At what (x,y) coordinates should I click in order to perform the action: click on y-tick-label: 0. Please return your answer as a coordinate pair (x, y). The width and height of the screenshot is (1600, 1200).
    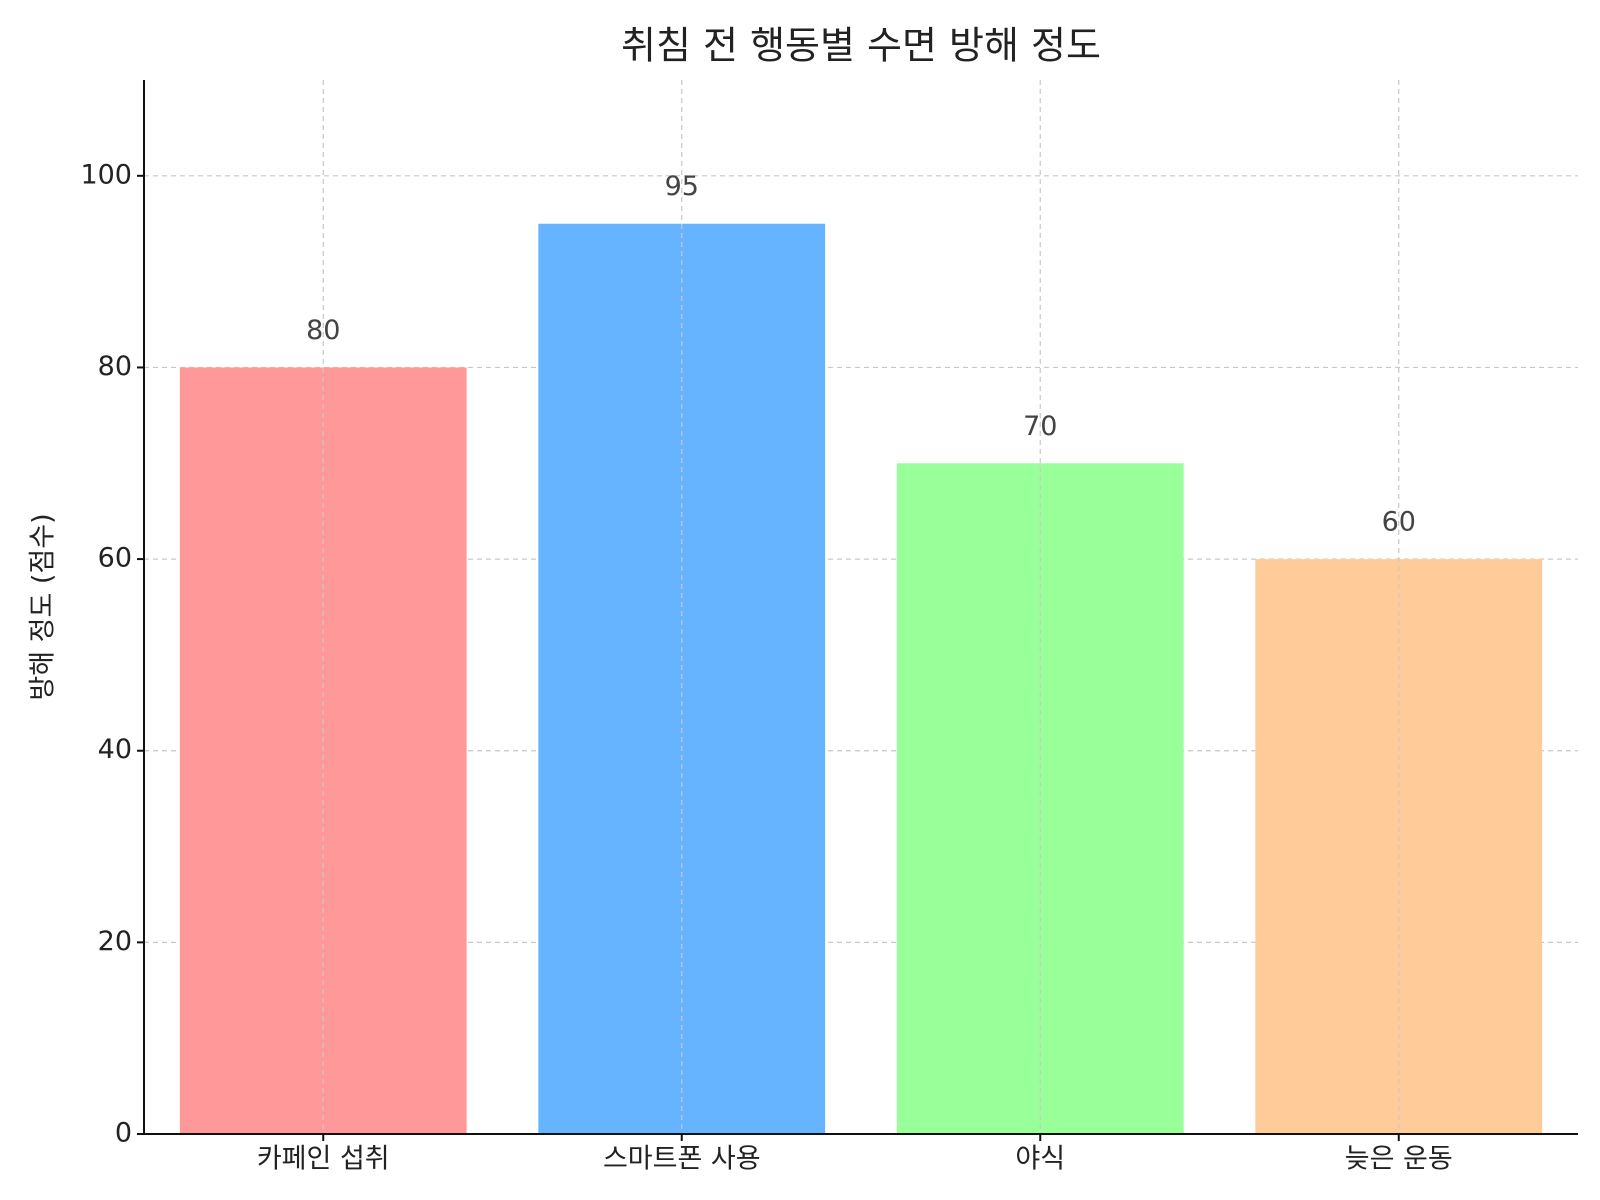
    Looking at the image, I should click on (123, 1133).